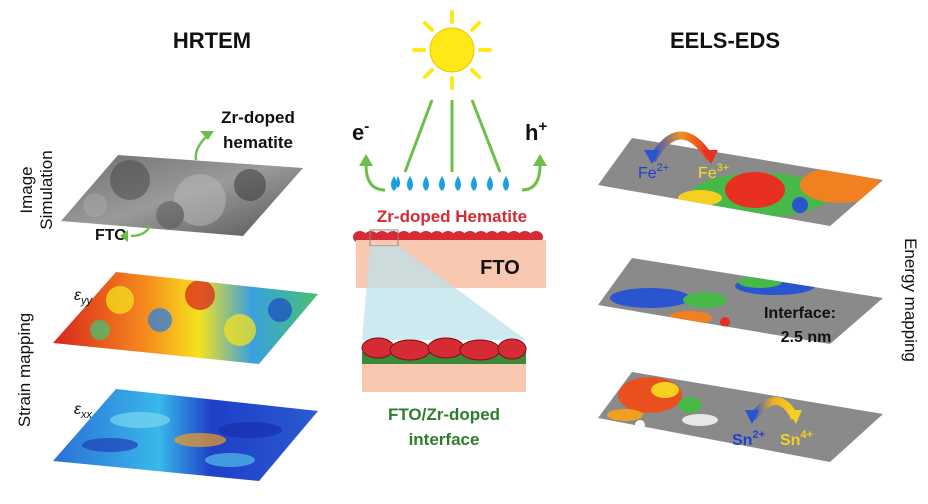 The height and width of the screenshot is (504, 928). Describe the element at coordinates (452, 136) in the screenshot. I see `light-rays` at that location.